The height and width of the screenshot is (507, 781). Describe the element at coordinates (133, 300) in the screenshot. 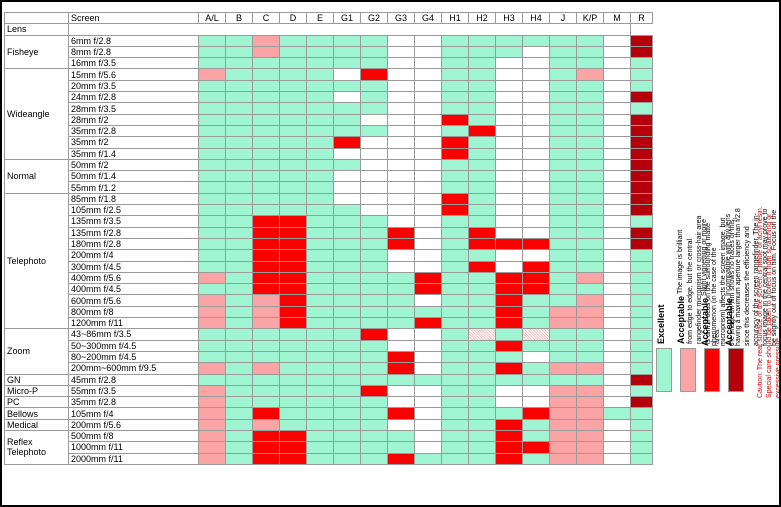

I see `lens-name: 600mm f/5.6` at that location.